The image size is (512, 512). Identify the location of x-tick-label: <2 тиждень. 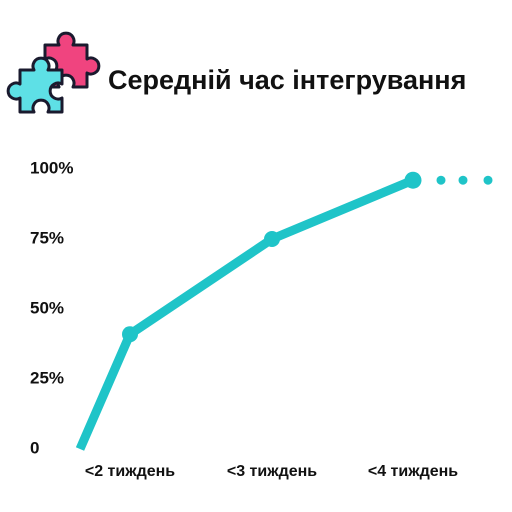
(130, 471).